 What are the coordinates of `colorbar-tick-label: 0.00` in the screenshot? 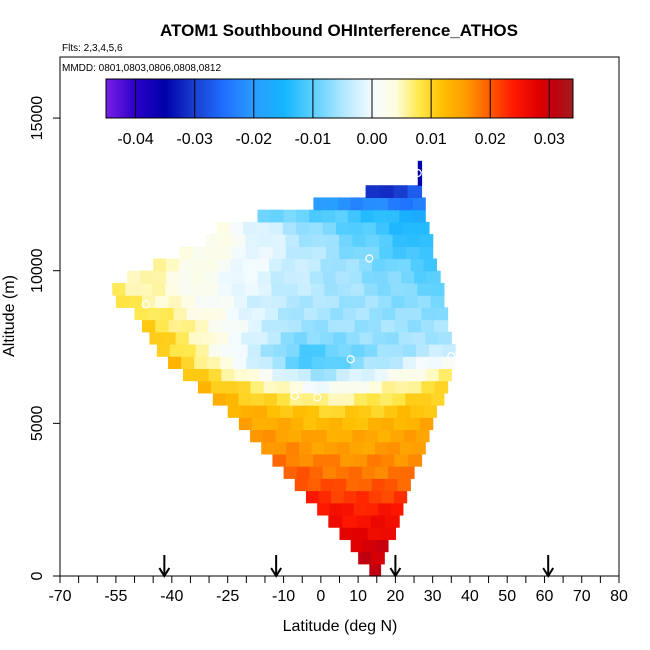 It's located at (371, 139).